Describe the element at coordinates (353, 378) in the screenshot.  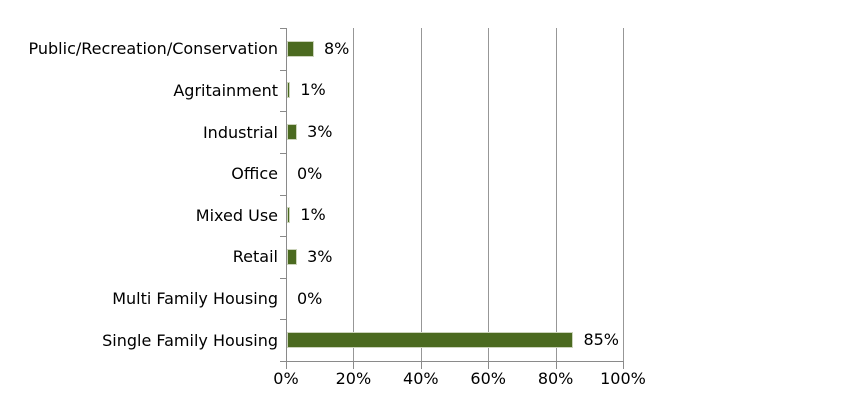
I see `x-axis-tick-label: 20%` at that location.